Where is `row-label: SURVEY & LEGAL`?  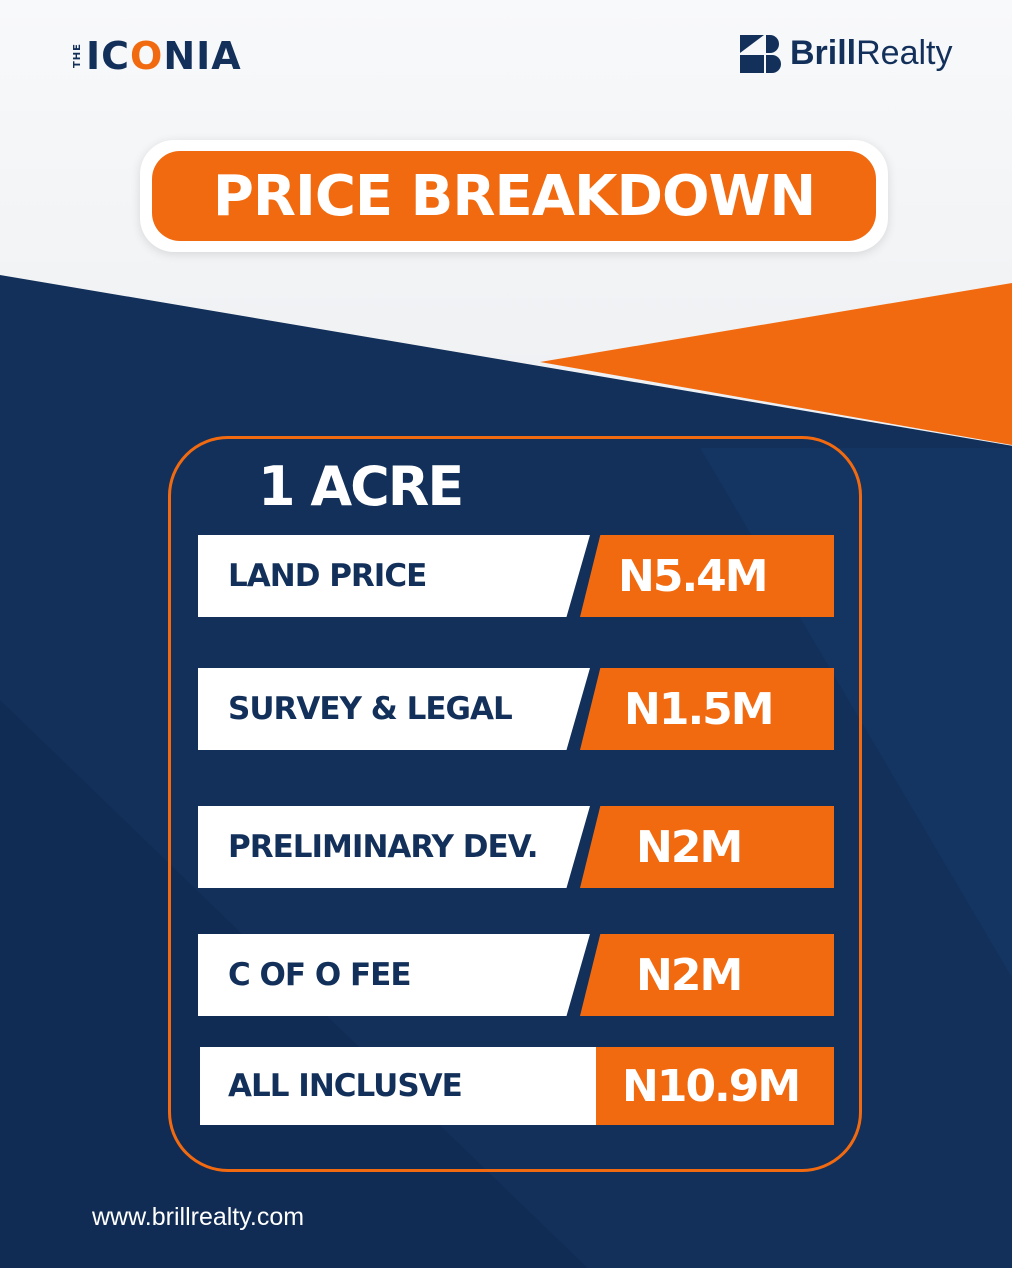
row-label: SURVEY & LEGAL is located at coordinates (394, 709).